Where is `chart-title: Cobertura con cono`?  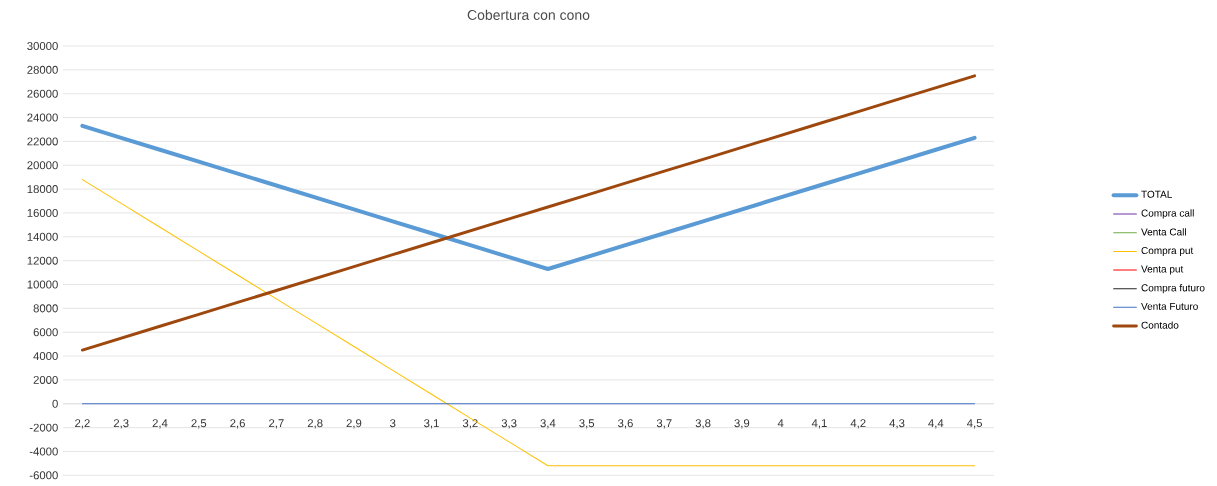
chart-title: Cobertura con cono is located at coordinates (528, 14).